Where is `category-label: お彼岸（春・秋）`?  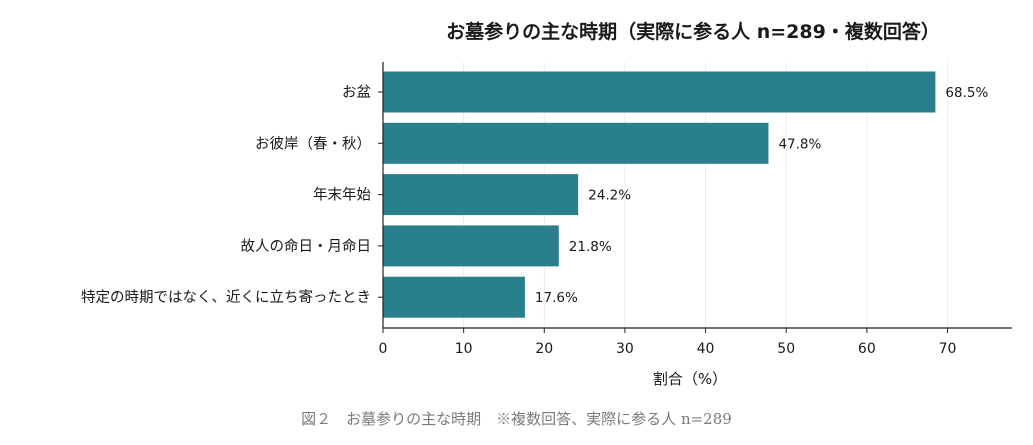
category-label: お彼岸（春・秋） is located at coordinates (313, 143).